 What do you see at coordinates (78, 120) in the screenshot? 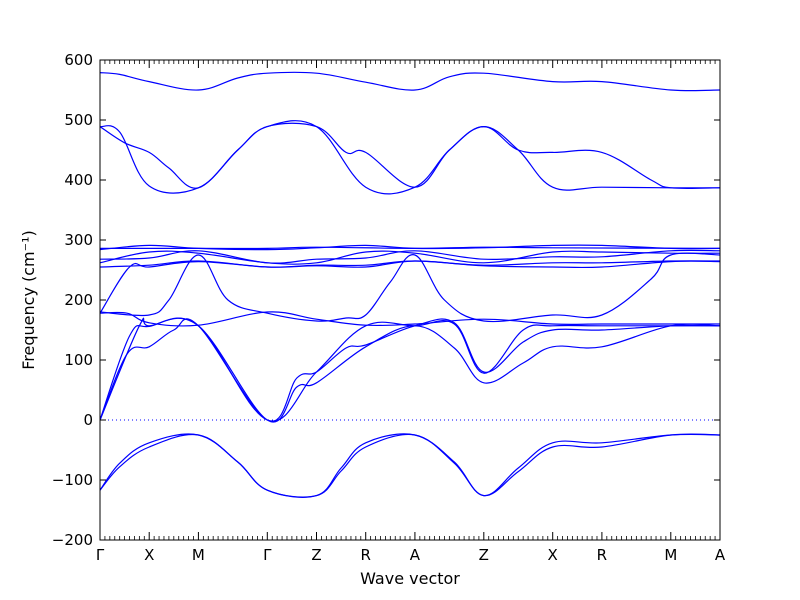
I see `y-tick-label: 500` at bounding box center [78, 120].